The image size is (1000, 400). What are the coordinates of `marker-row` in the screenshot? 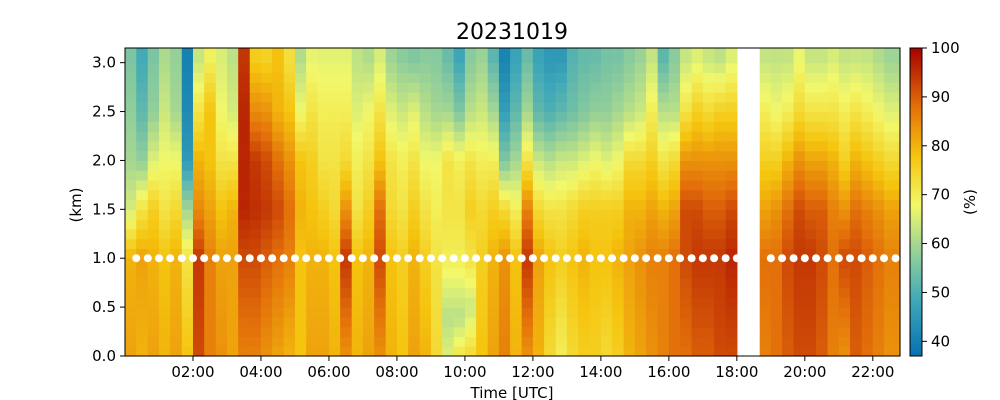 It's located at (516, 258).